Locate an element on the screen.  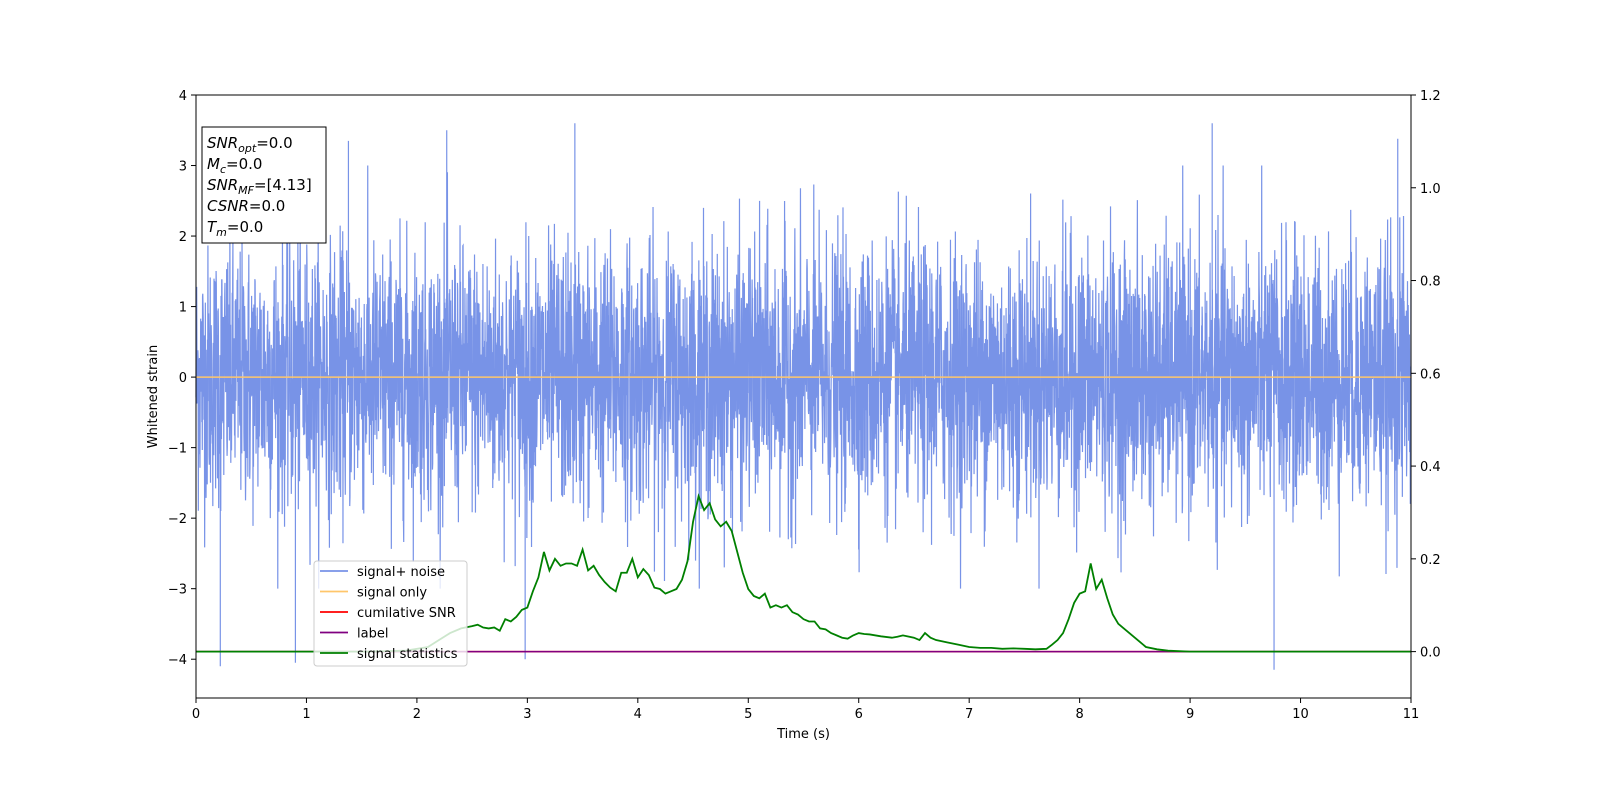
y-right-tick-label: 0.2 is located at coordinates (1430, 560).